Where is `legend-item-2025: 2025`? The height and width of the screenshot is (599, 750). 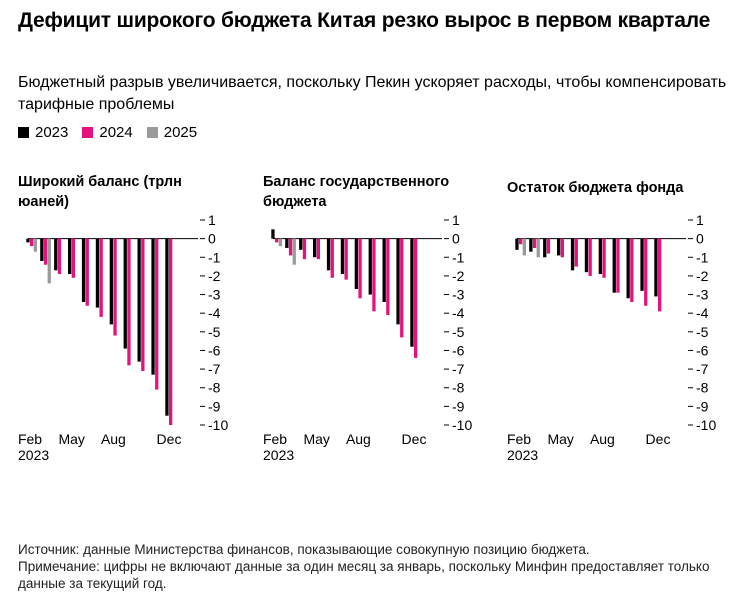 legend-item-2025: 2025 is located at coordinates (172, 132).